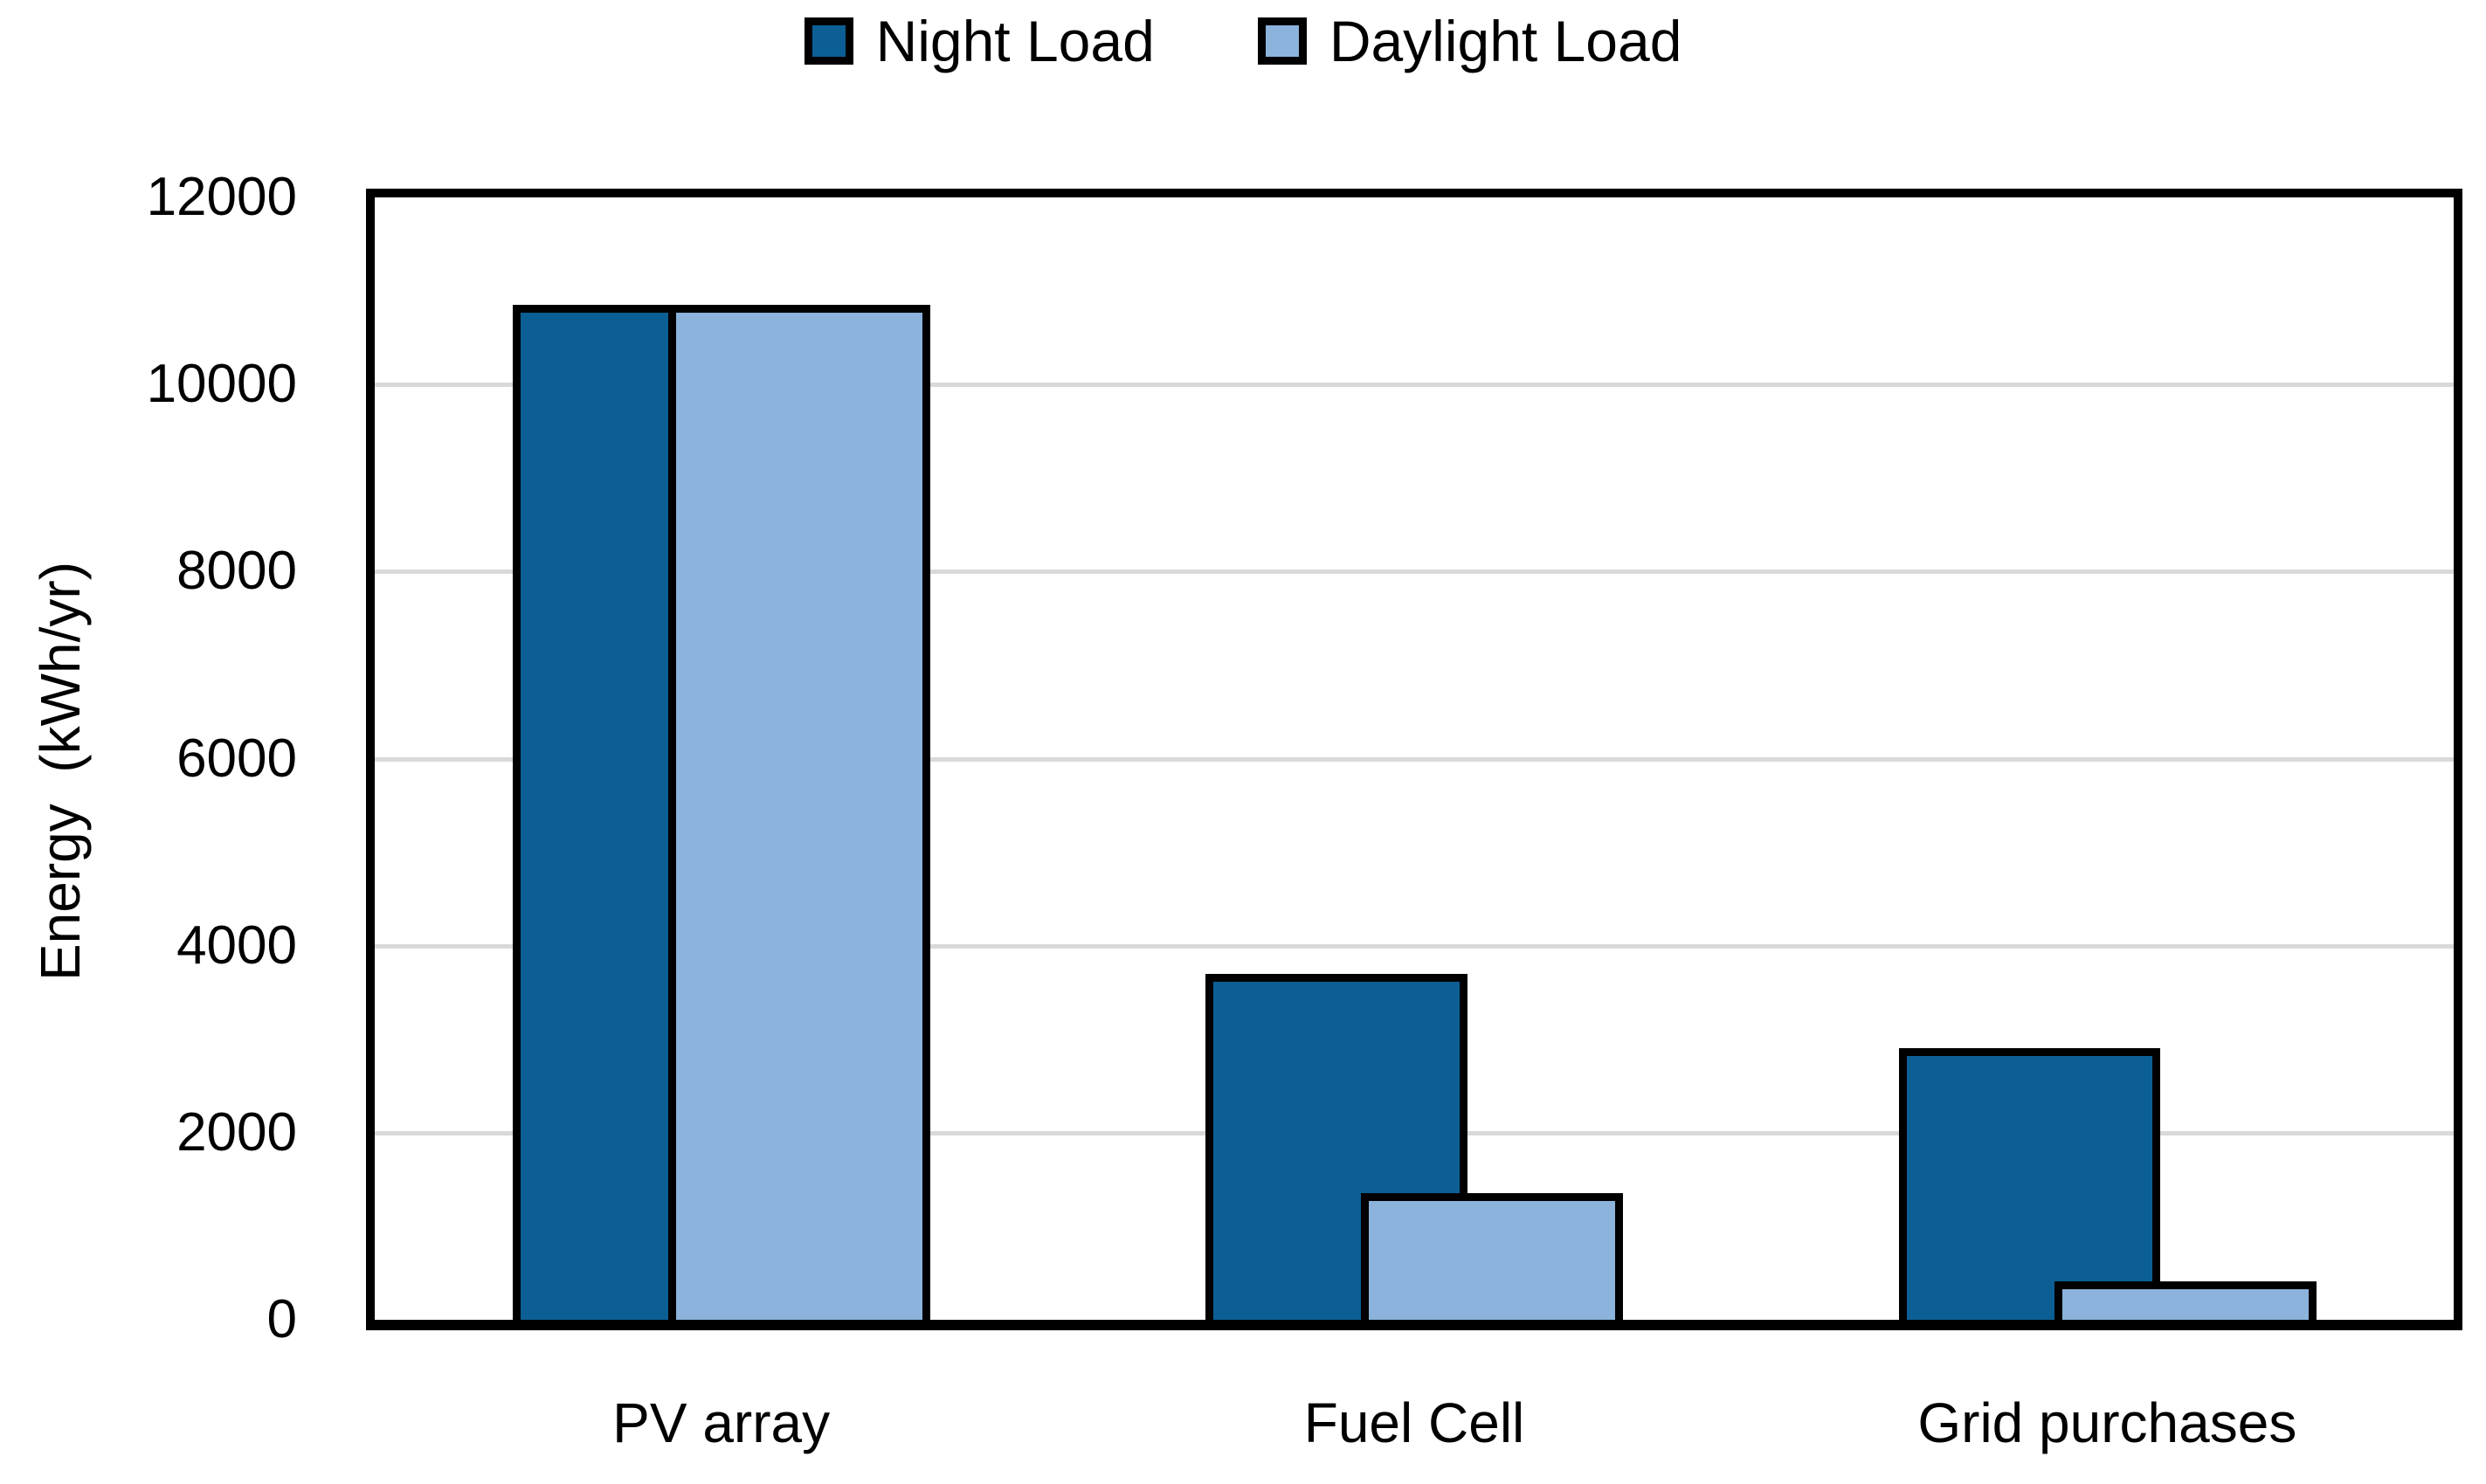  I want to click on x-axis-category-labels: PV array Fuel Cell Grid purchases, so click(1414, 1427).